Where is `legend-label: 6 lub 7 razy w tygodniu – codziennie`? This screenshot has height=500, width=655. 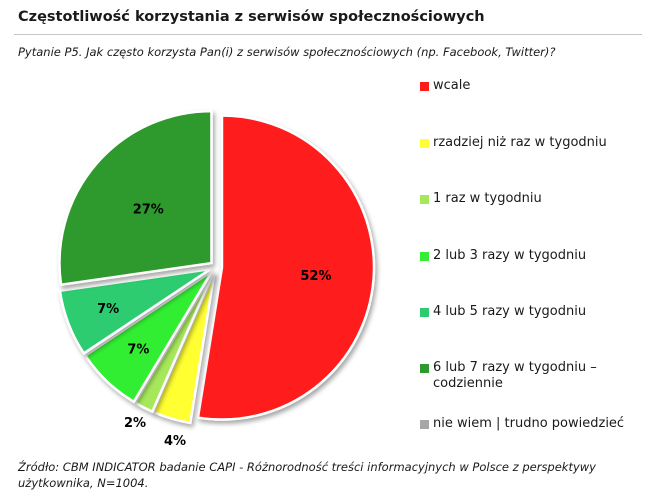
legend-label: 6 lub 7 razy w tygodniu – codziennie is located at coordinates (515, 375).